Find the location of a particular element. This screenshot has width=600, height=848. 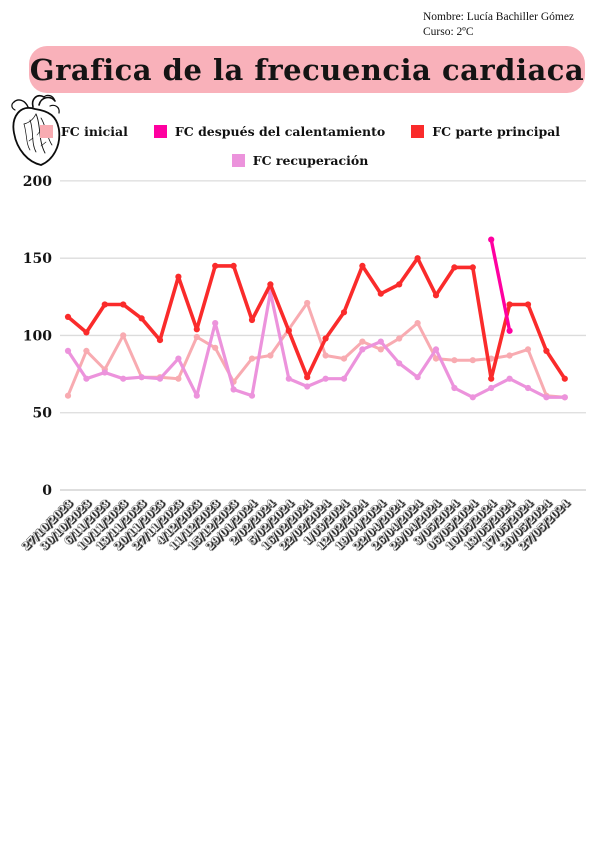

y-tick-100: 100 is located at coordinates (37, 336).